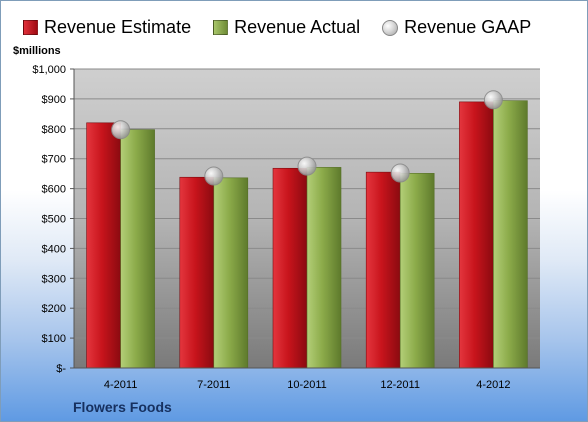 This screenshot has width=588, height=422. Describe the element at coordinates (213, 385) in the screenshot. I see `x-tick-label: 7-2011` at that location.